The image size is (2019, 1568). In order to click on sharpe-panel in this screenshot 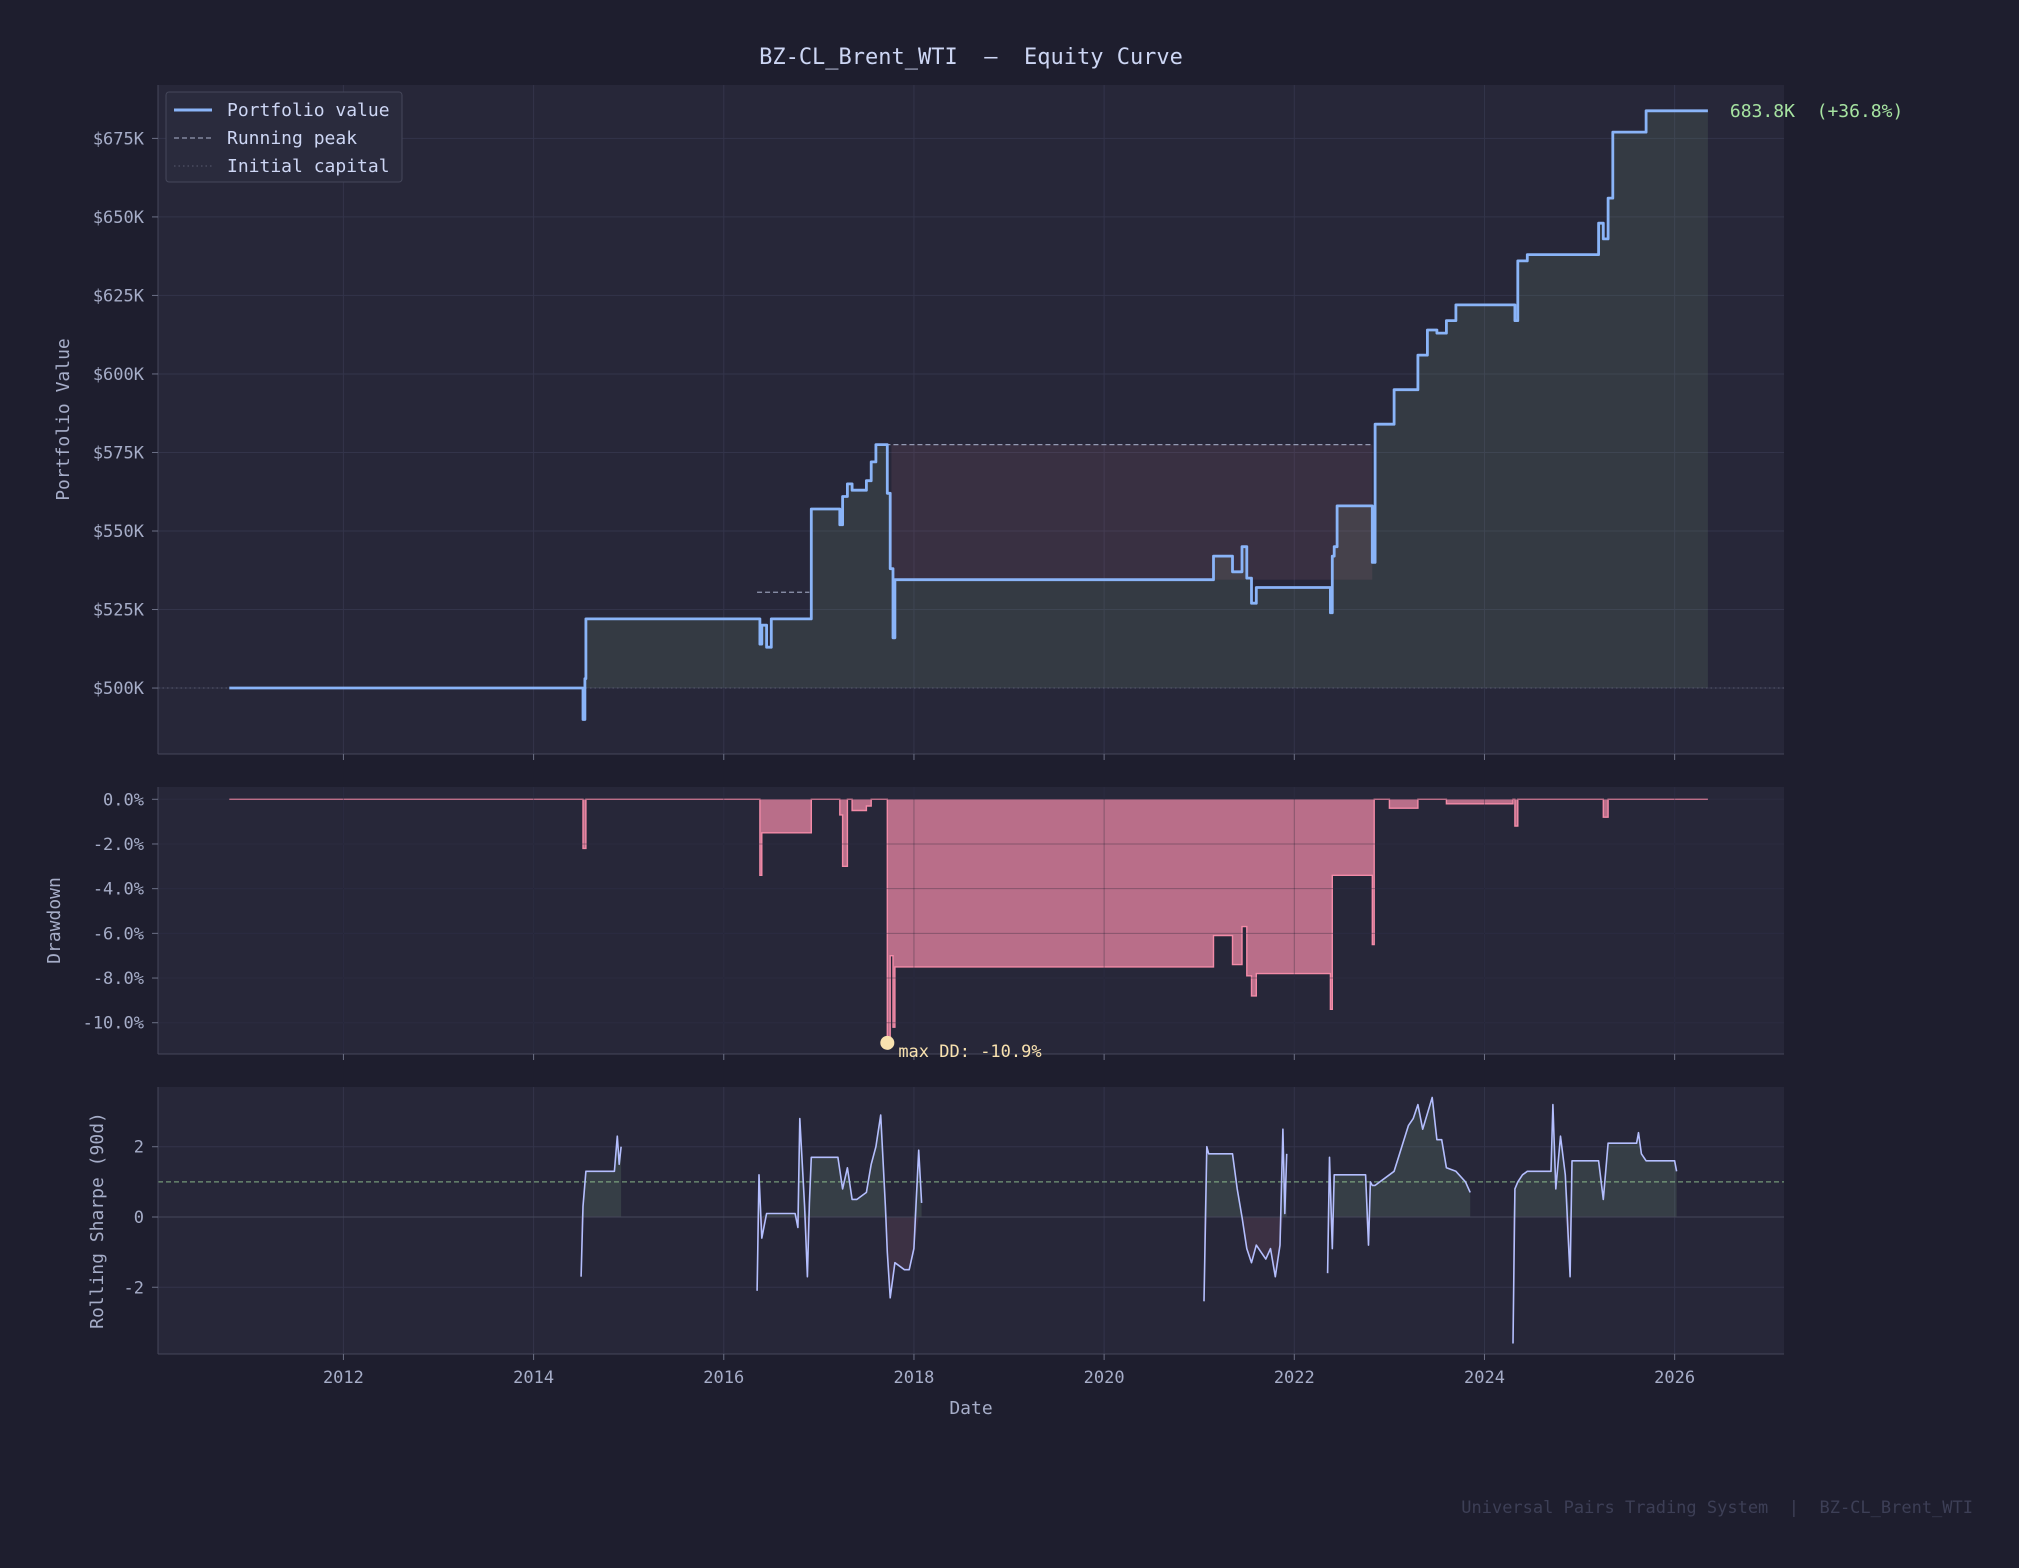, I will do `click(971, 1220)`.